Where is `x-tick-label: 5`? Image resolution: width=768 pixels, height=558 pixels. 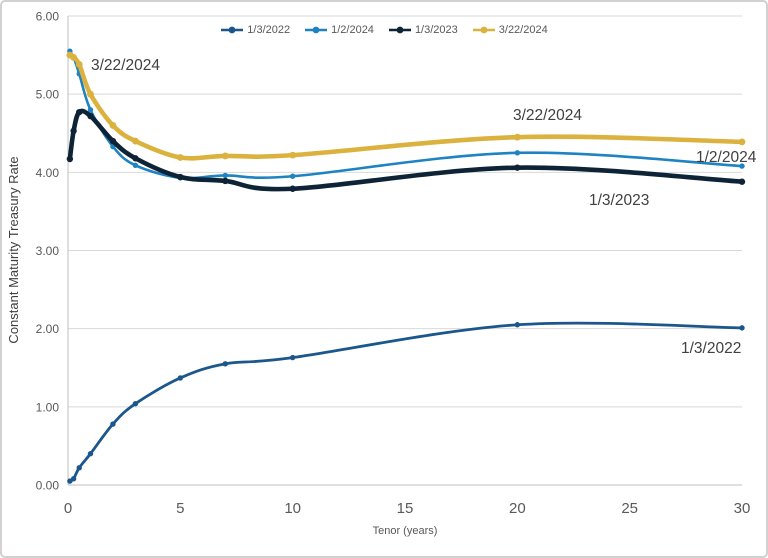
x-tick-label: 5 is located at coordinates (180, 508).